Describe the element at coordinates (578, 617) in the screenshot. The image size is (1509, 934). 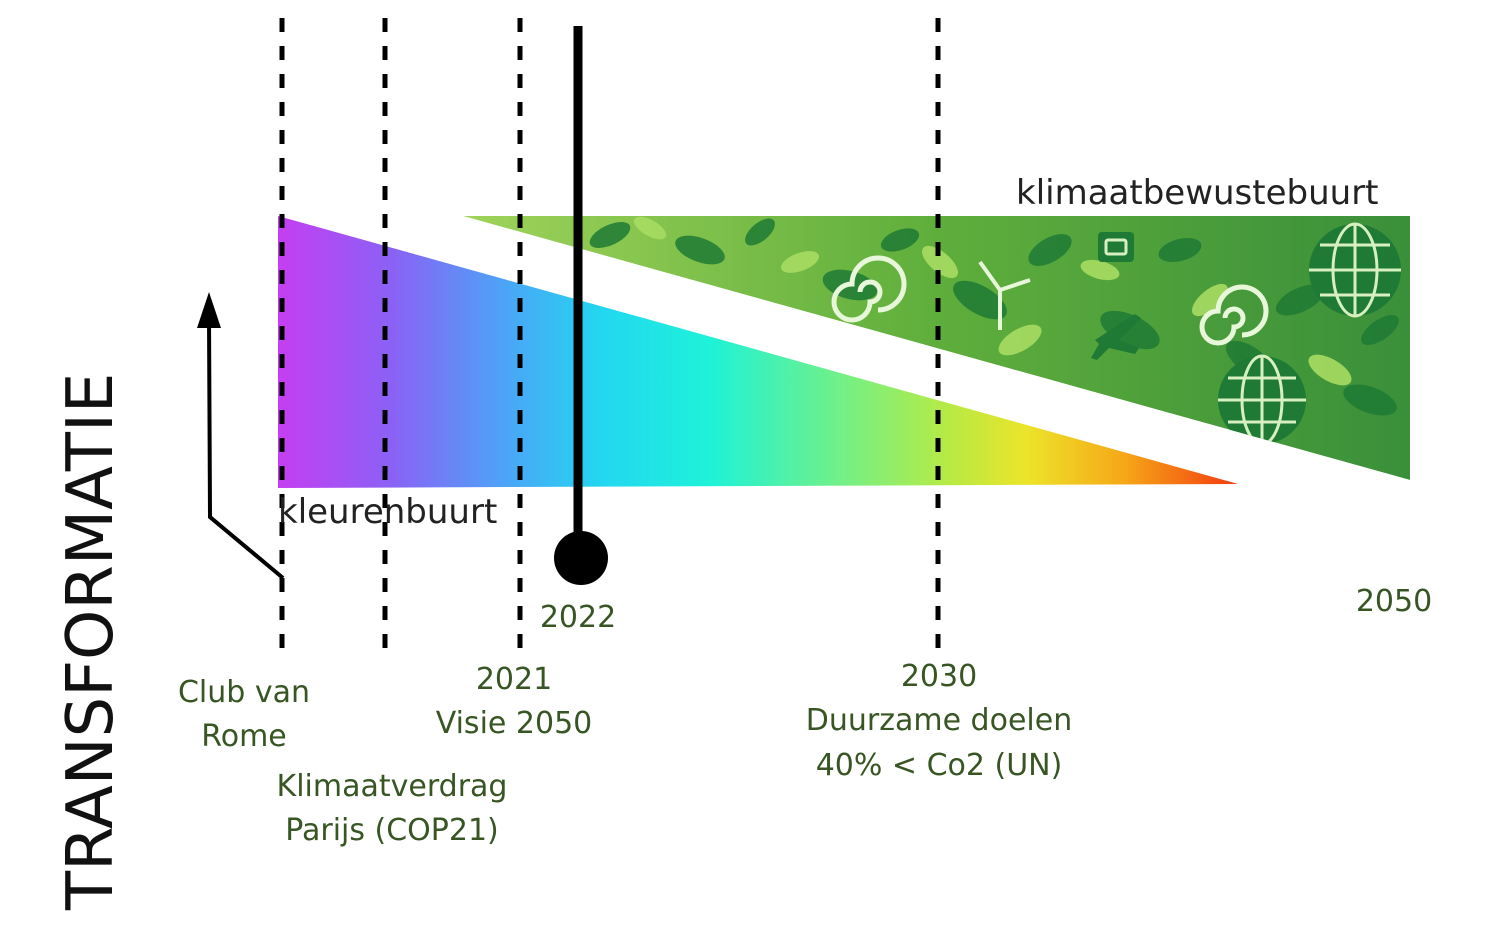
I see `current-year-label: 2022` at that location.